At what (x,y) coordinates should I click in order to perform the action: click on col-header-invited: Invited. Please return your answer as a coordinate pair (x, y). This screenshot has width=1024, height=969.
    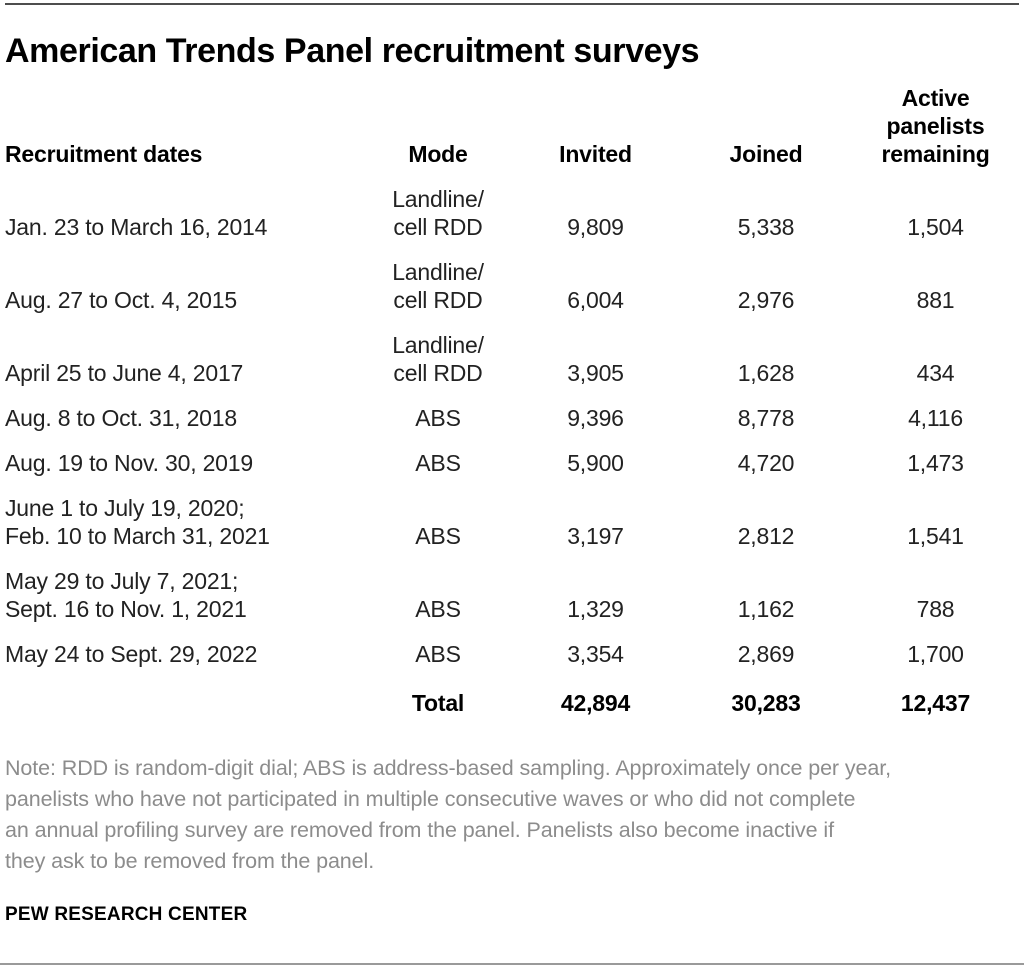
    Looking at the image, I should click on (595, 153).